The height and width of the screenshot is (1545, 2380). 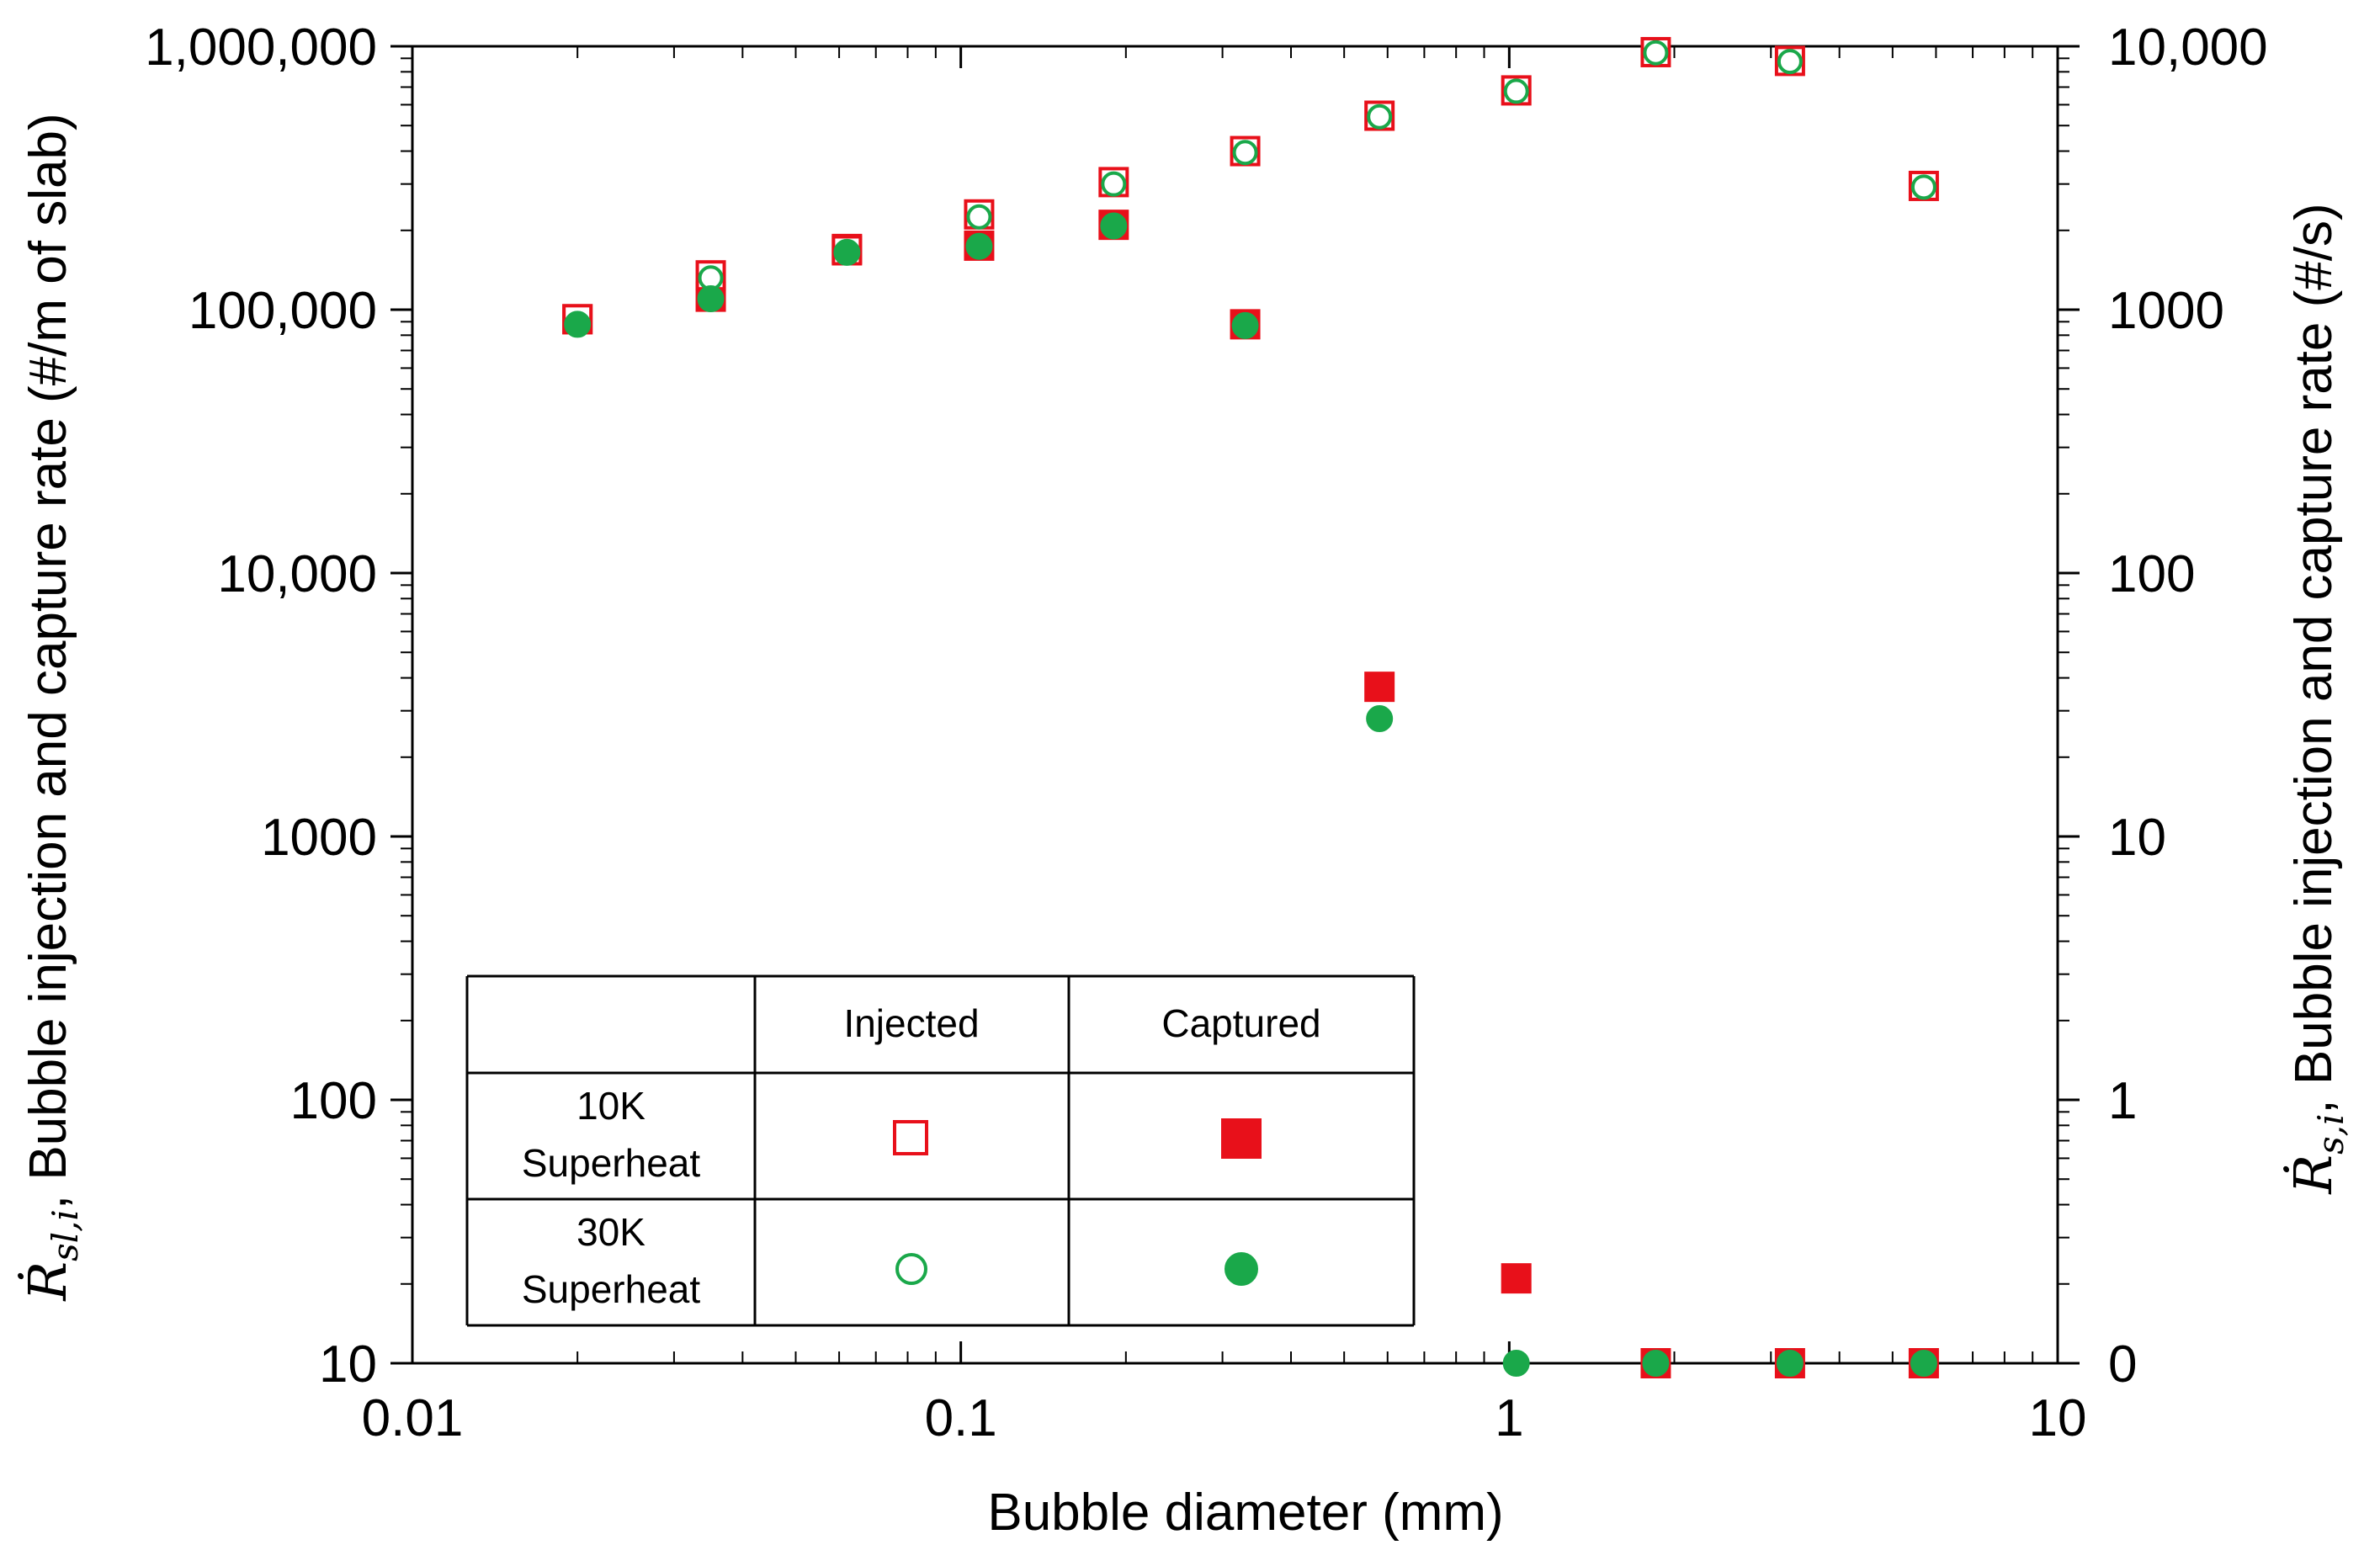 What do you see at coordinates (911, 1269) in the screenshot?
I see `legend-marker-circle-open` at bounding box center [911, 1269].